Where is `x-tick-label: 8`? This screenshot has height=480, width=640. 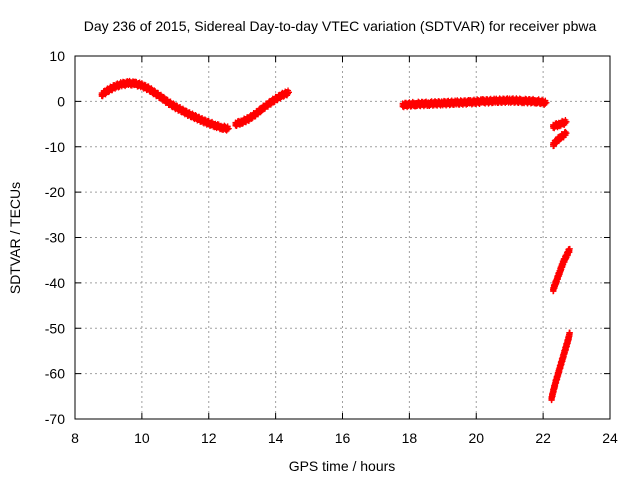
x-tick-label: 8 is located at coordinates (75, 438).